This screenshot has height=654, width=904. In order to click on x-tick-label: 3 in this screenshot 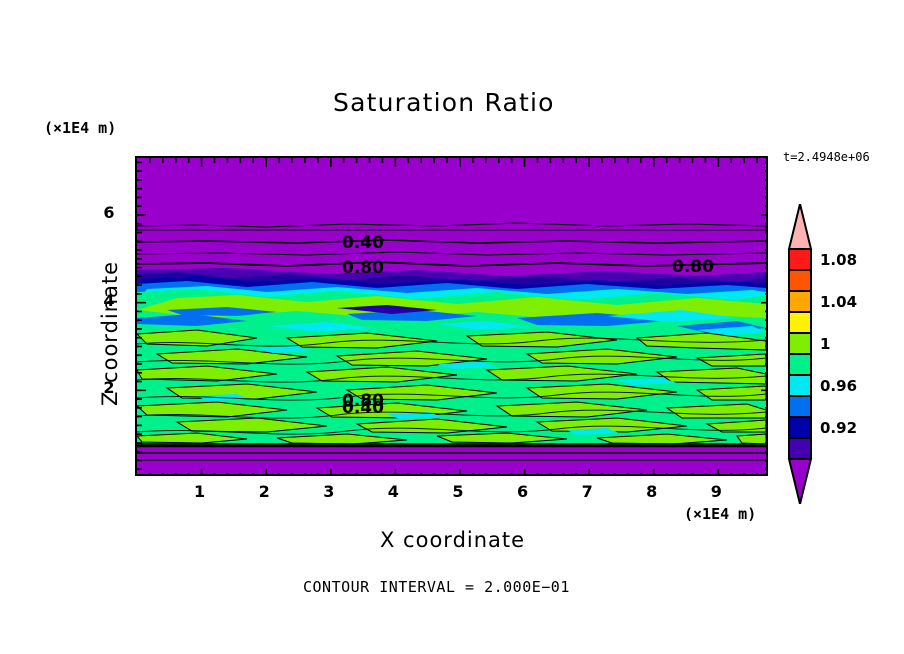, I will do `click(329, 491)`.